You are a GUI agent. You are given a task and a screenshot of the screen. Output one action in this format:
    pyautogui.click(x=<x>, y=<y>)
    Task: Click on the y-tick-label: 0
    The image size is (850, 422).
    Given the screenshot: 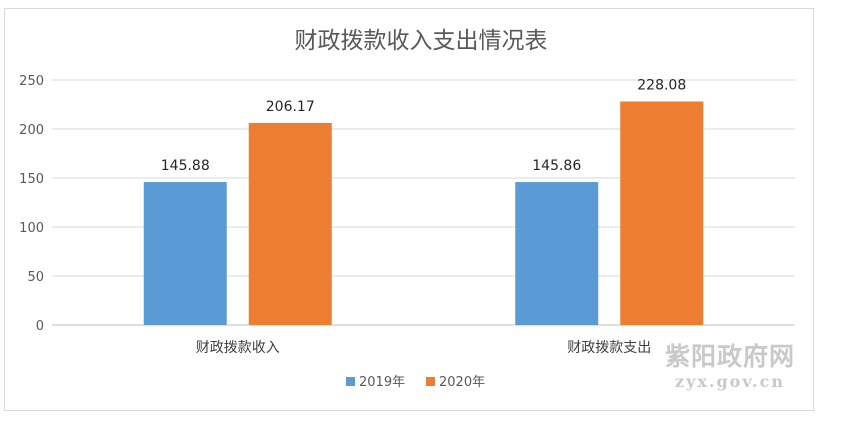 What is the action you would take?
    pyautogui.click(x=40, y=326)
    